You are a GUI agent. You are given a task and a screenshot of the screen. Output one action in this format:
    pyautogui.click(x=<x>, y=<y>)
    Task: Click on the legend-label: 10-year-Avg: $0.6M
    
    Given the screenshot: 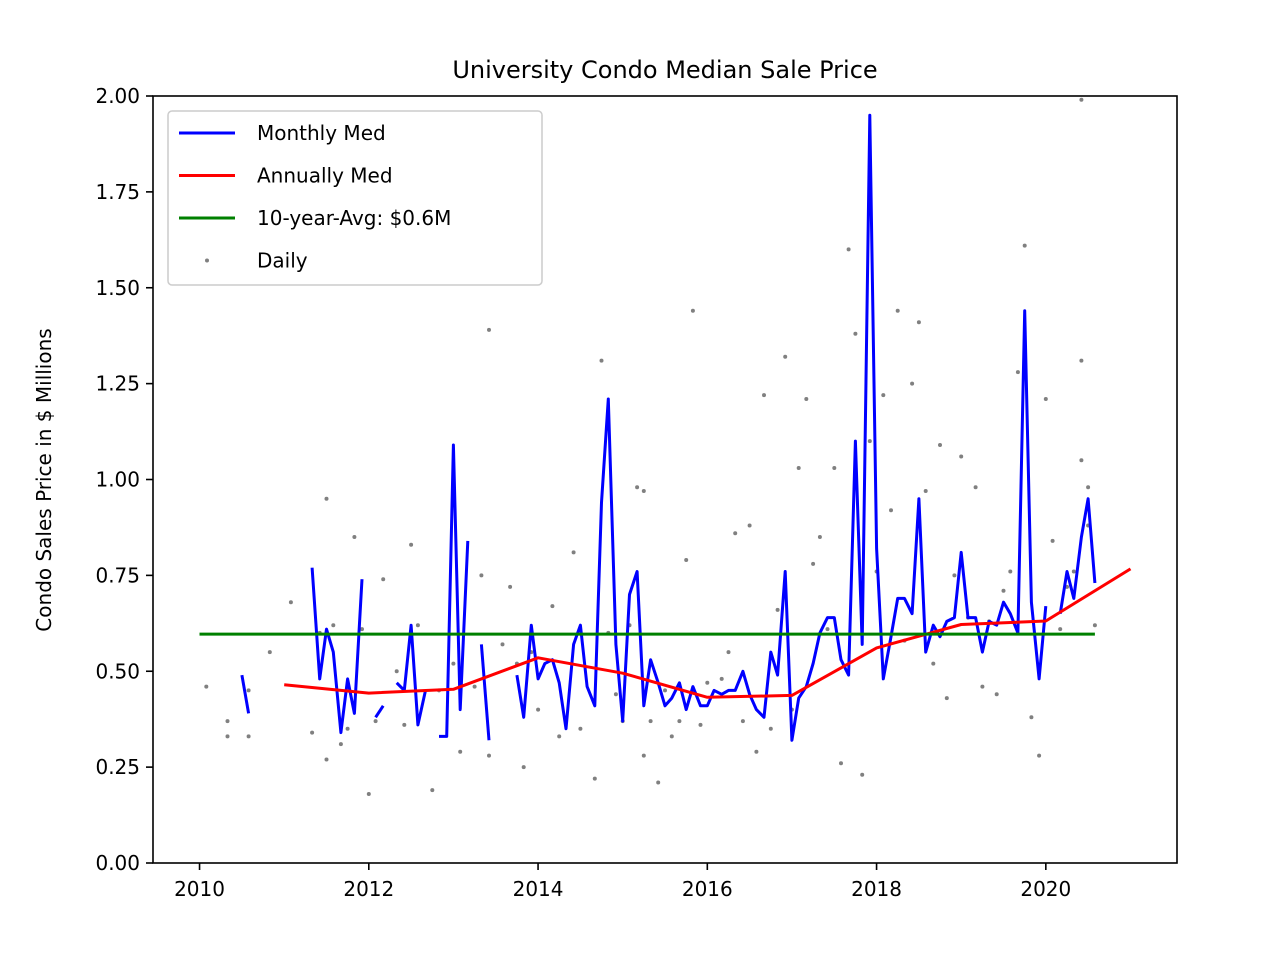 What is the action you would take?
    pyautogui.click(x=354, y=218)
    